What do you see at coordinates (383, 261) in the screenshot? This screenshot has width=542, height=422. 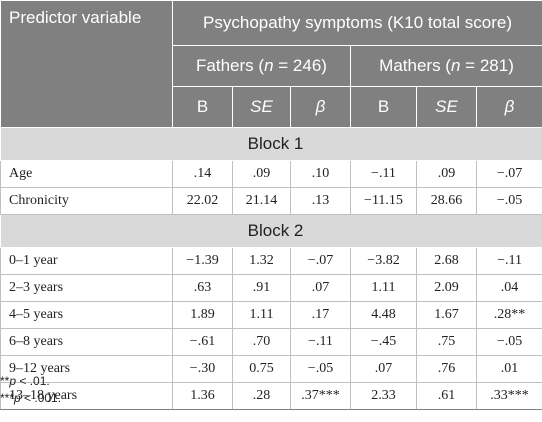 I see `table-cell: −3.82` at bounding box center [383, 261].